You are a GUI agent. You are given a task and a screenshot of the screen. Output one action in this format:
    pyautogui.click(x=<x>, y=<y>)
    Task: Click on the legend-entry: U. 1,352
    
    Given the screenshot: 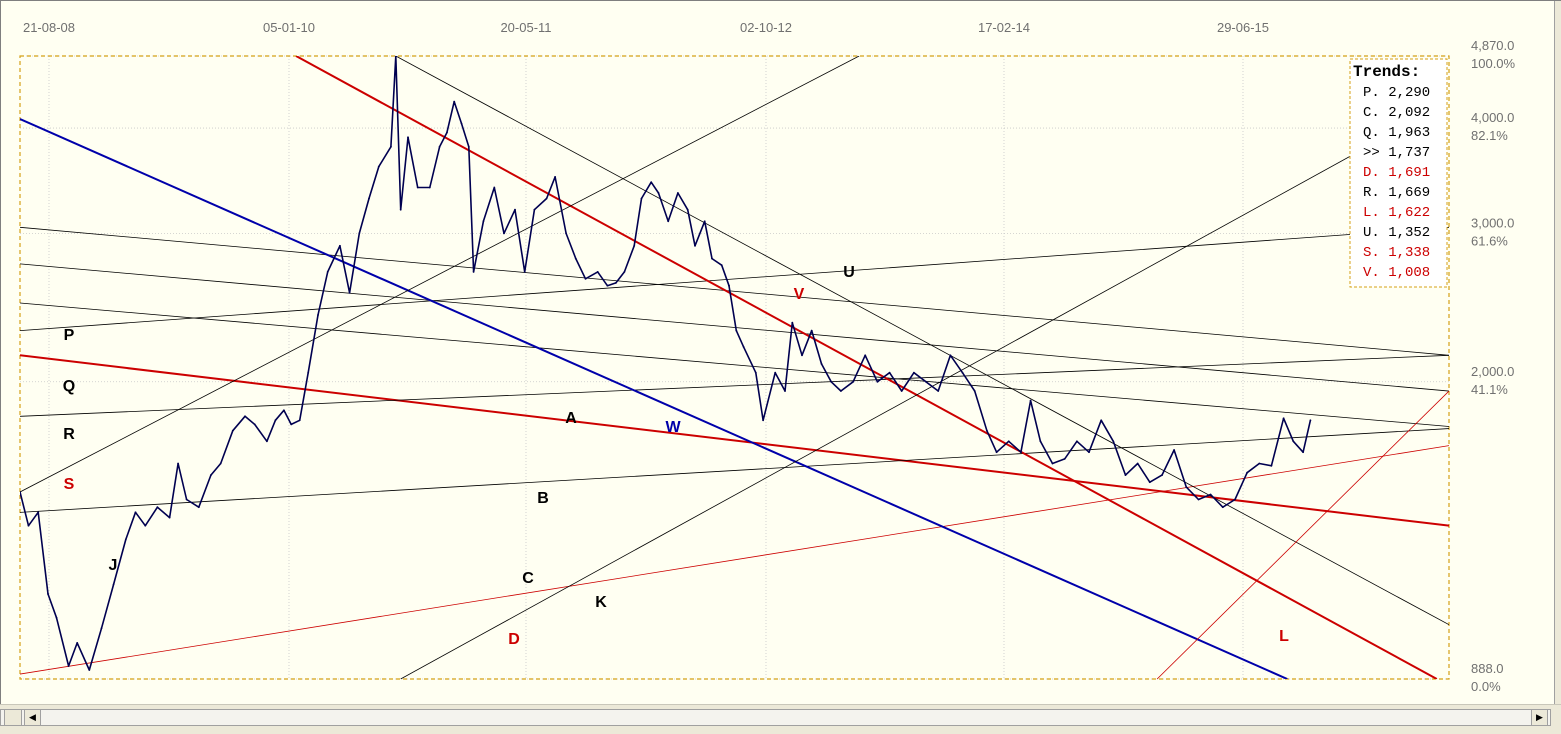 What is the action you would take?
    pyautogui.click(x=1396, y=233)
    